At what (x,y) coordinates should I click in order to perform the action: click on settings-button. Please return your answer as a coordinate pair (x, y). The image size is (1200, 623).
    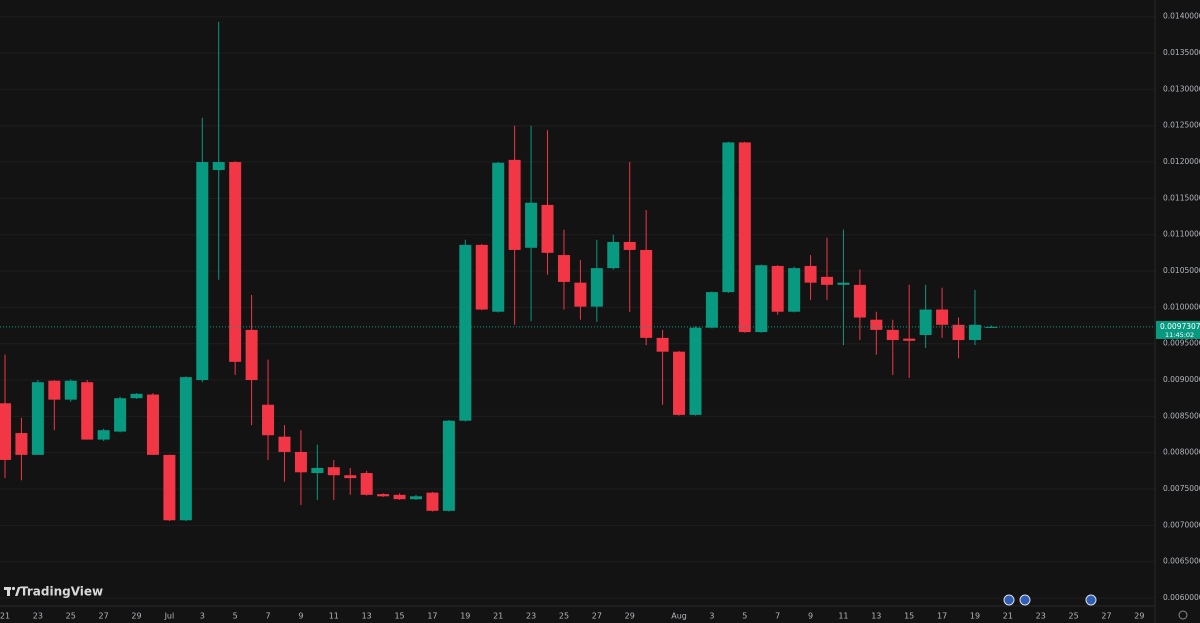
    Looking at the image, I should click on (1183, 615).